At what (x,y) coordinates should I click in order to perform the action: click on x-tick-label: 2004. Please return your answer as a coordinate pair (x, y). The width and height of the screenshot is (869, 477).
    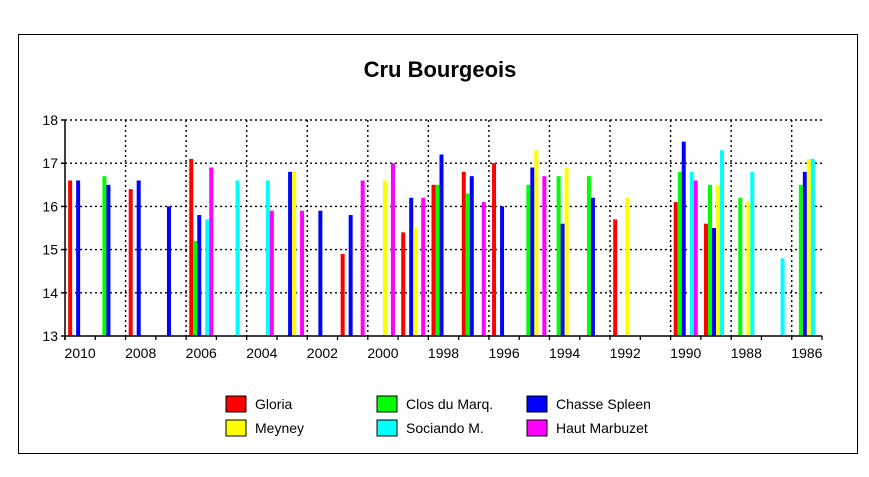
    Looking at the image, I should click on (261, 353).